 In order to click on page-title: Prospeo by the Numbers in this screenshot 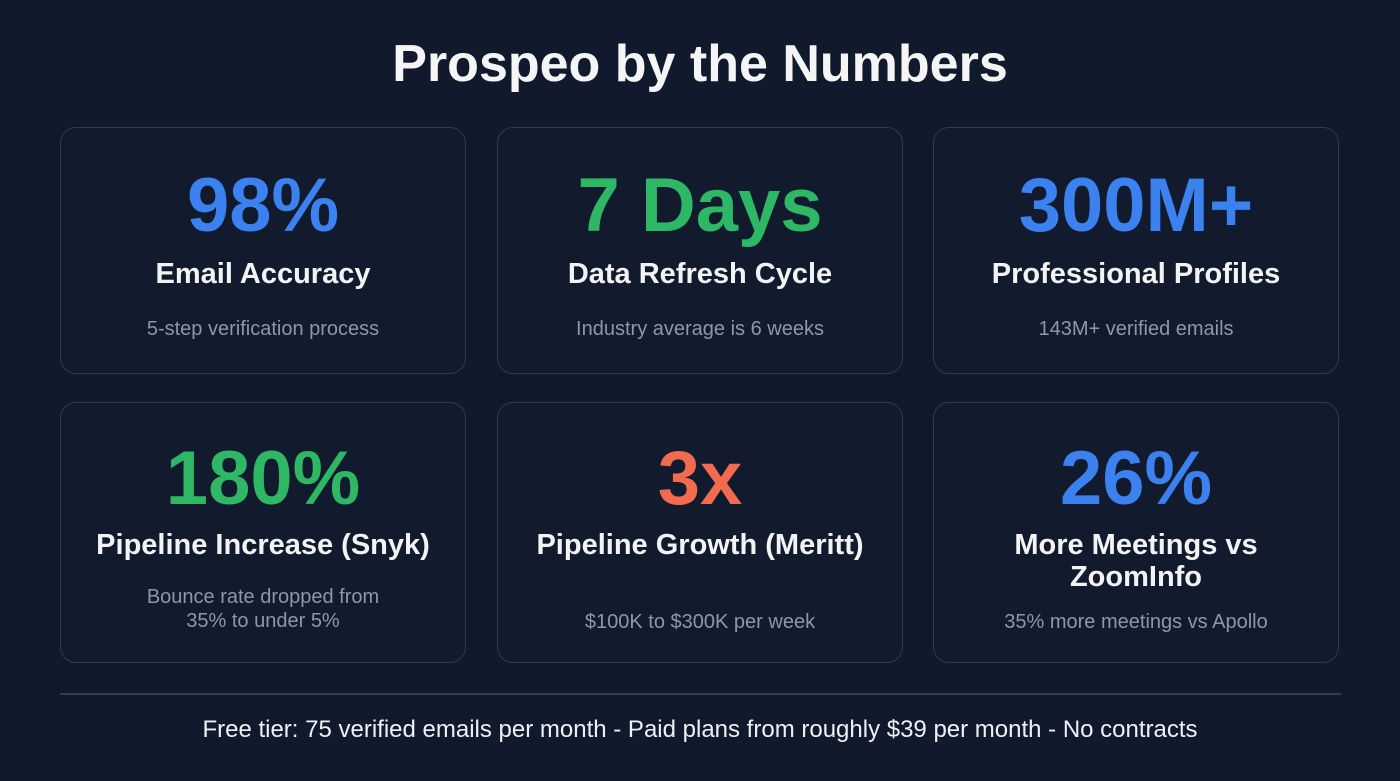, I will do `click(700, 64)`.